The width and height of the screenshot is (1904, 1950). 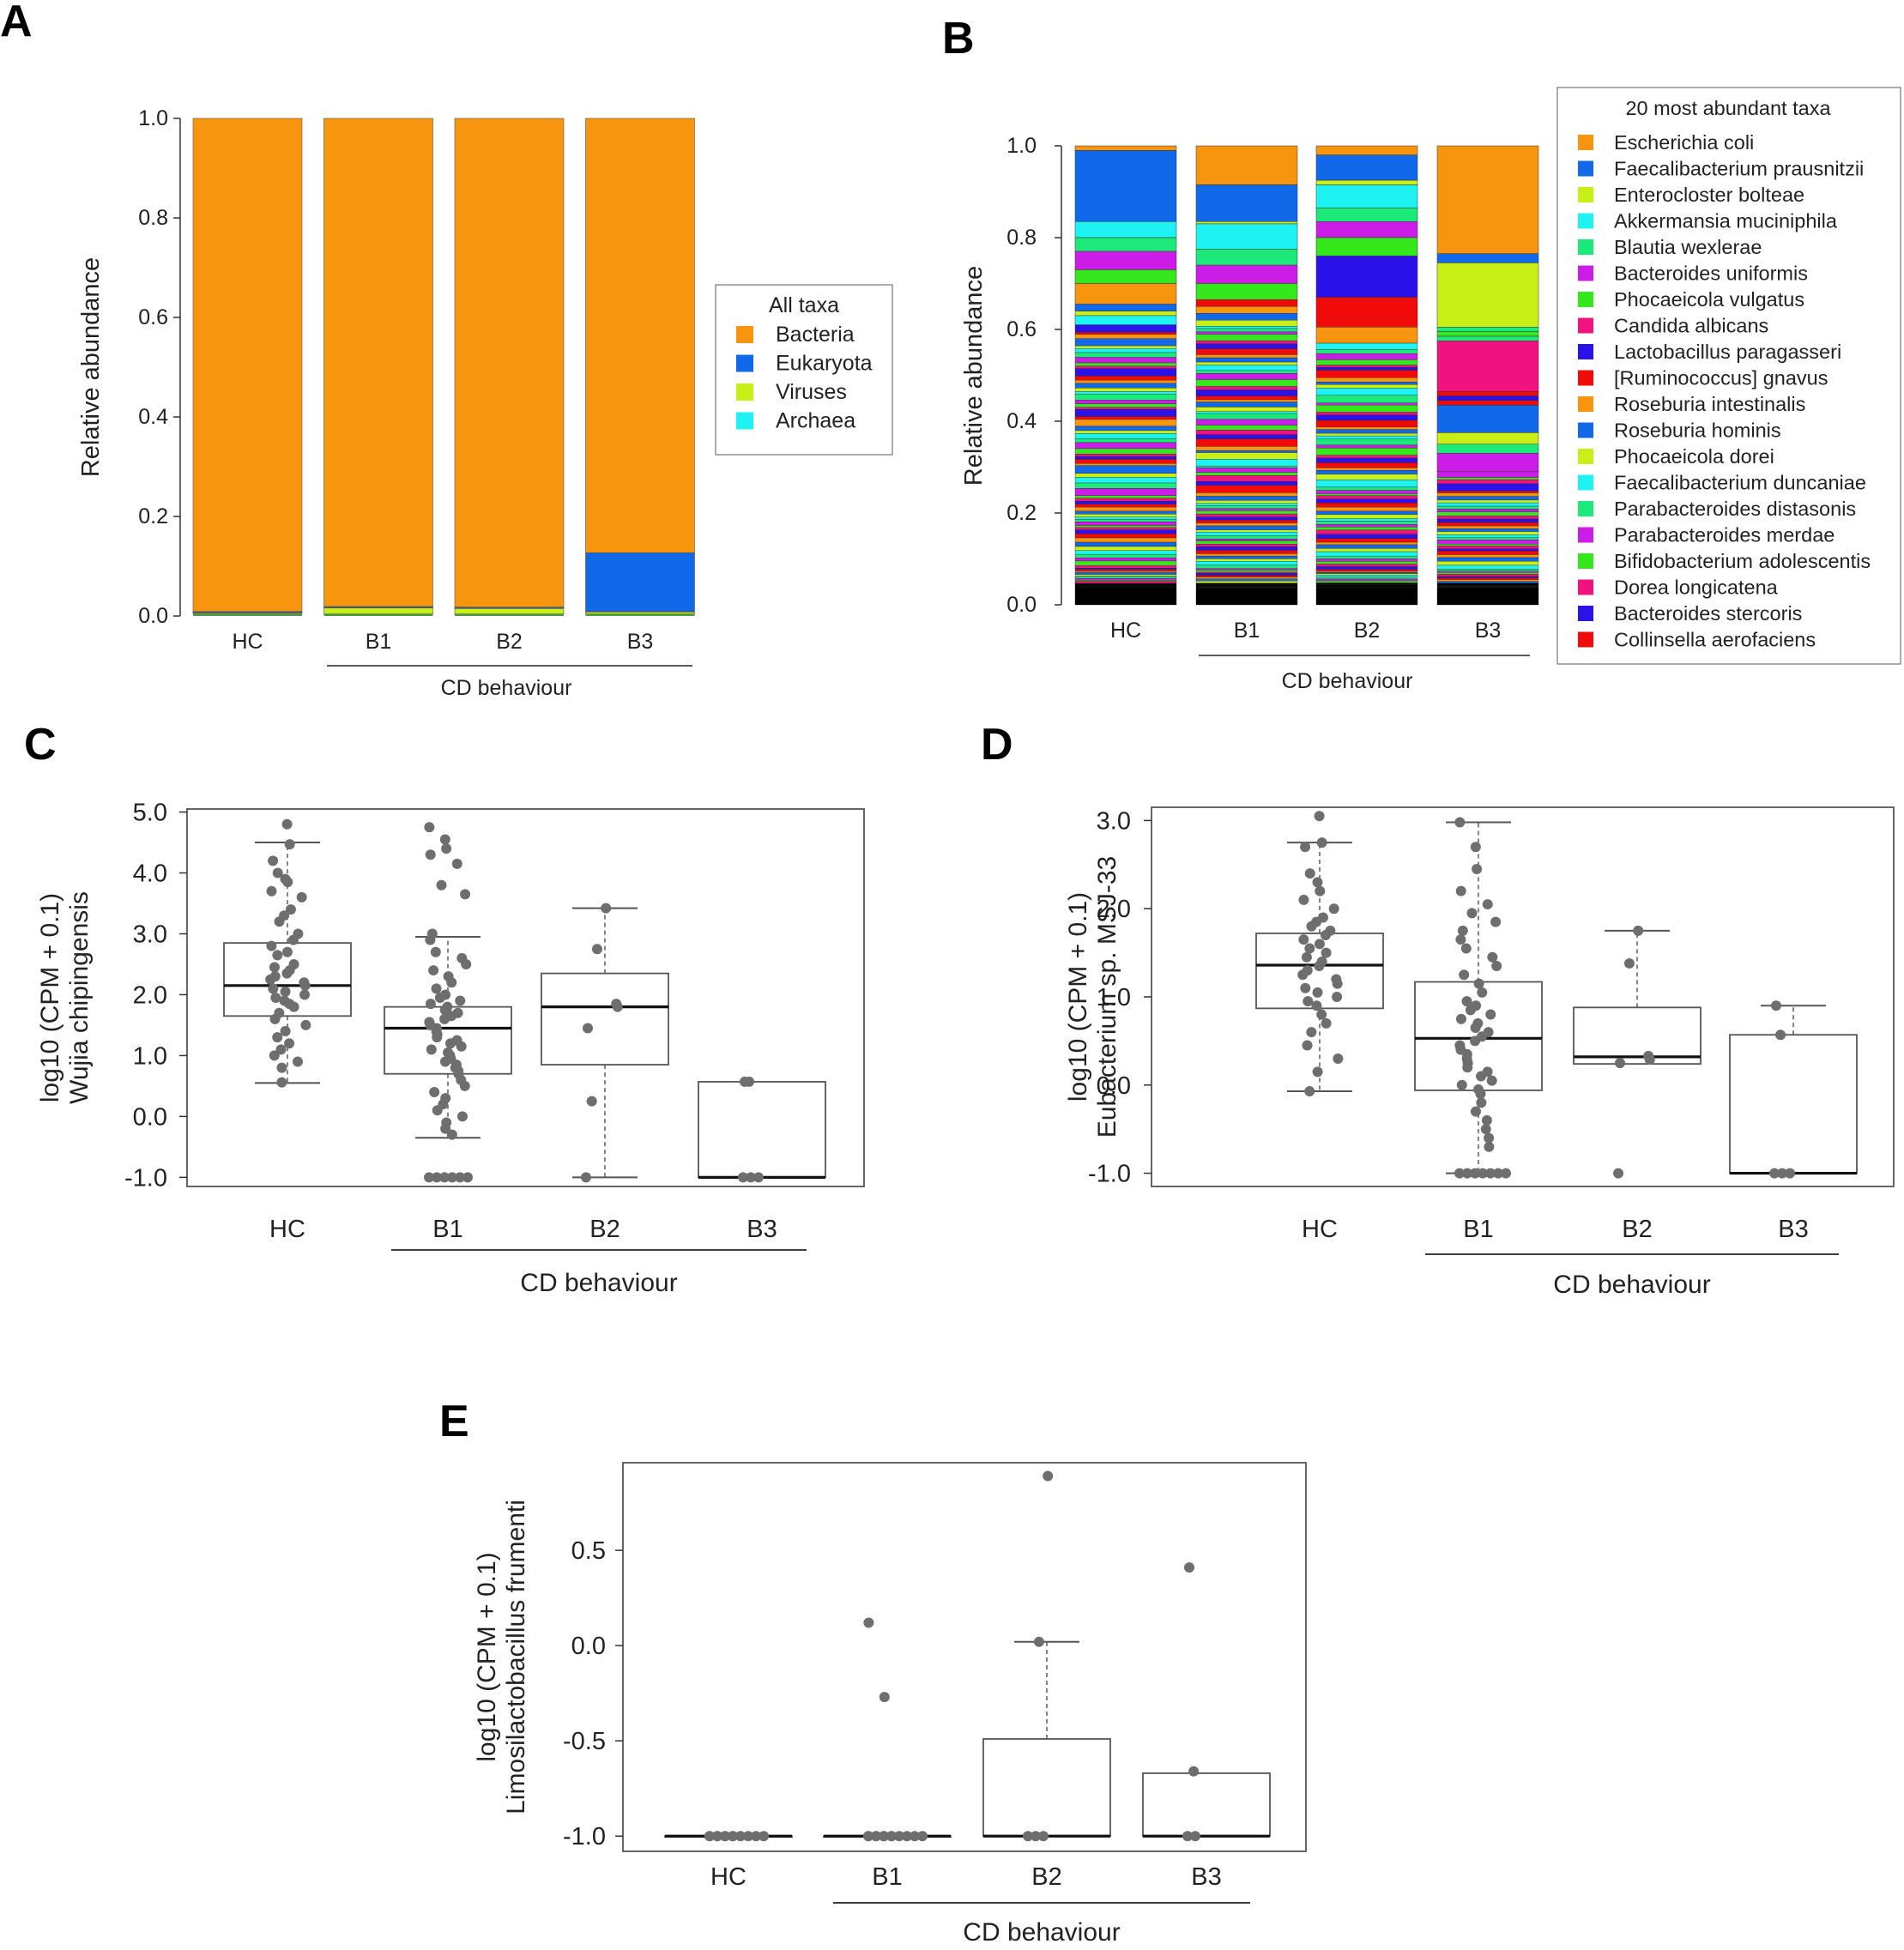 What do you see at coordinates (1691, 326) in the screenshot?
I see `legend-label-candida-albicans: Candida albicans` at bounding box center [1691, 326].